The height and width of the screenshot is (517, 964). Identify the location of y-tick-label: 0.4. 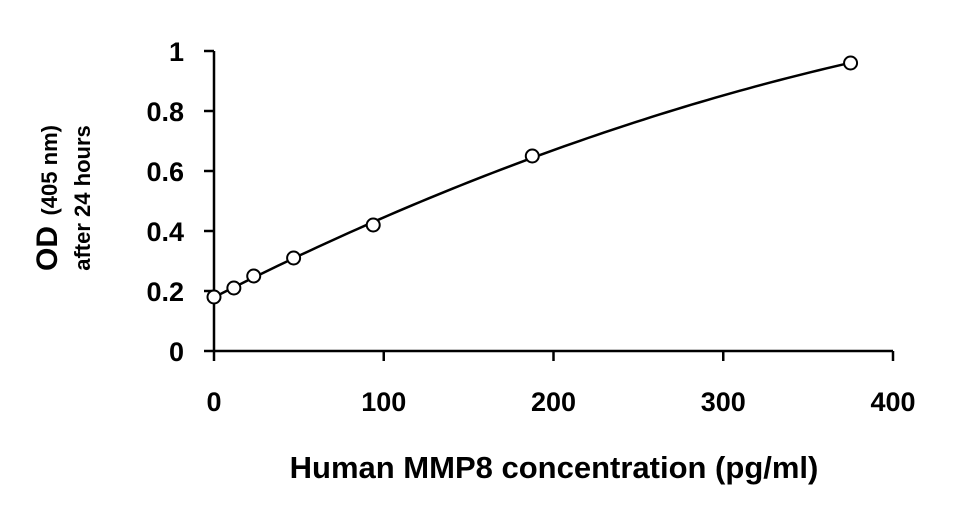
(165, 232).